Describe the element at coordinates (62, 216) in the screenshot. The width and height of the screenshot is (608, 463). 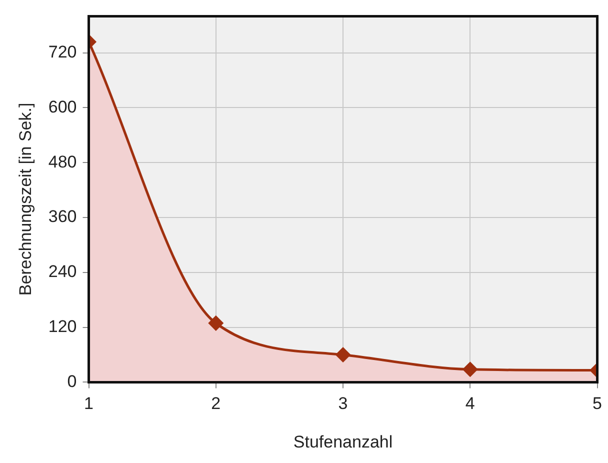
I see `y-tick-label: 360` at that location.